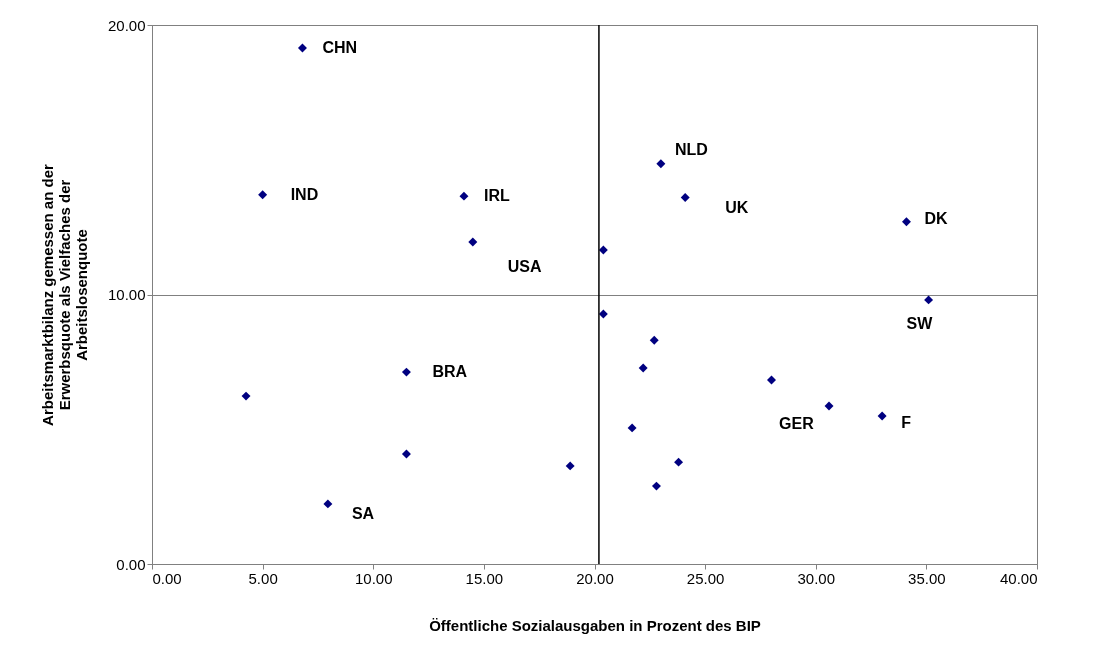  I want to click on annotation: GER, so click(797, 424).